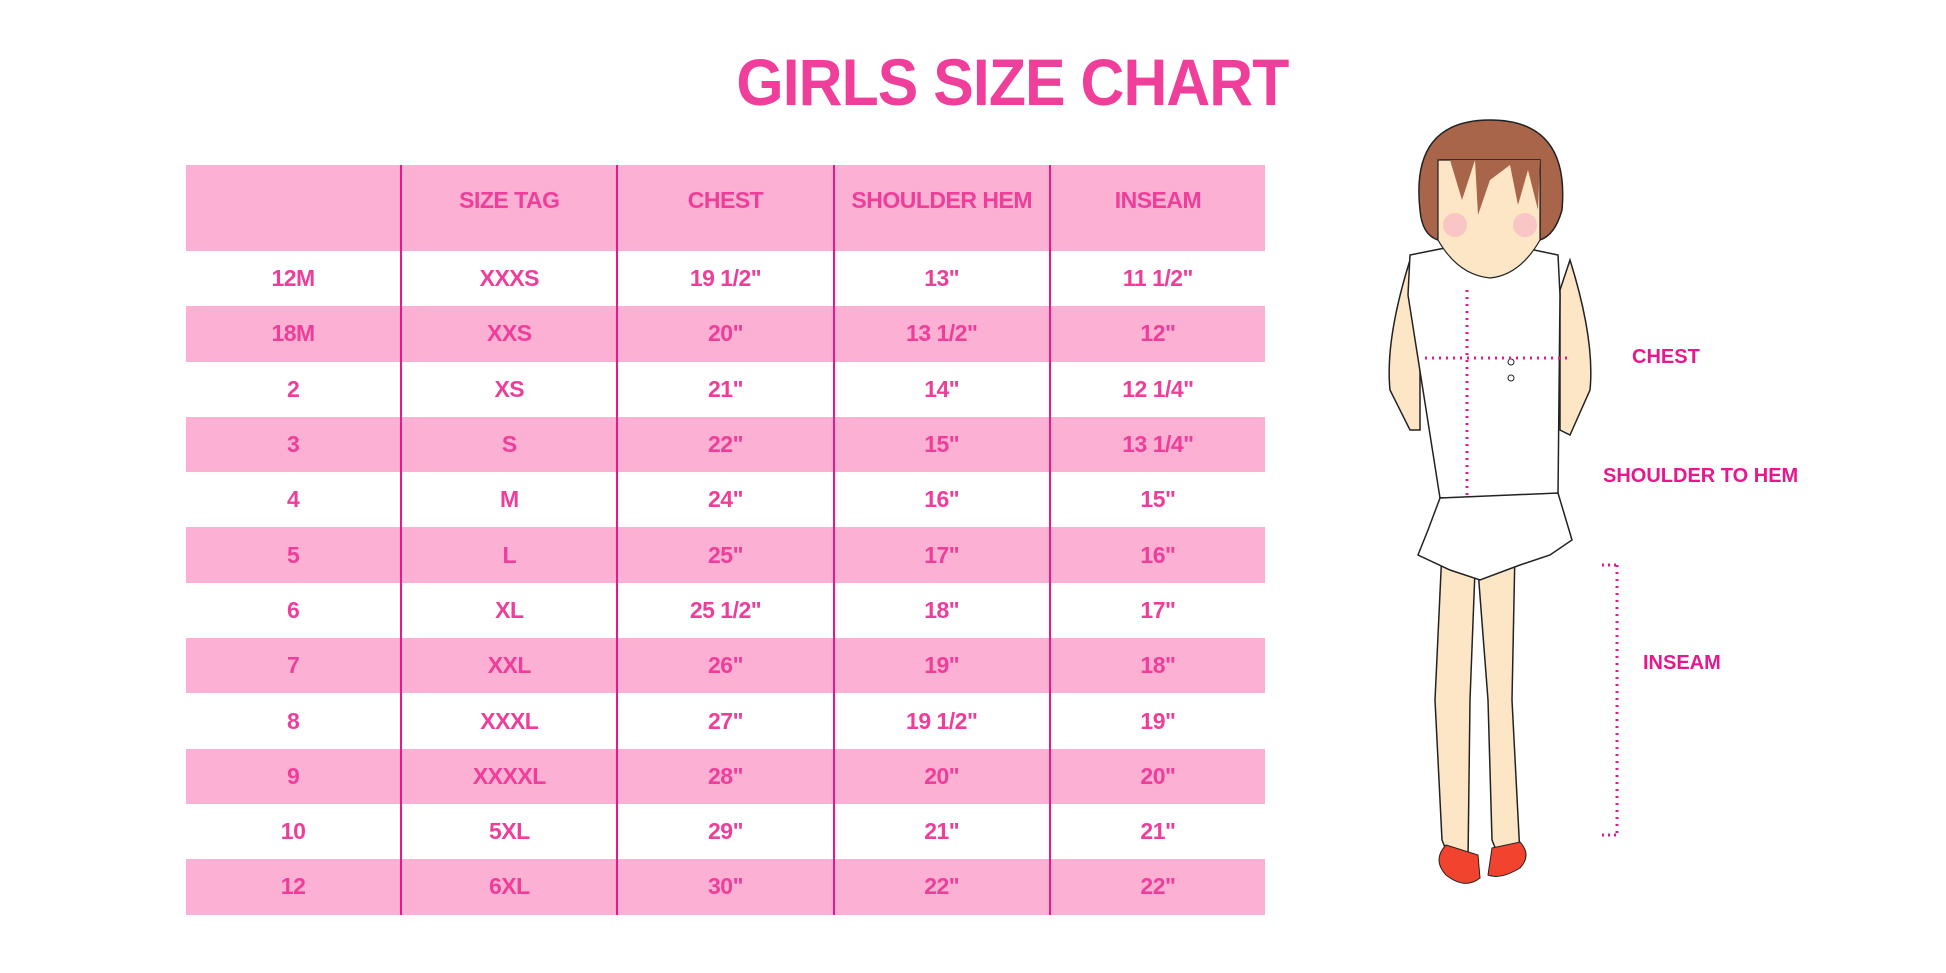 The height and width of the screenshot is (973, 1946). What do you see at coordinates (1666, 357) in the screenshot?
I see `chest-label: CHEST` at bounding box center [1666, 357].